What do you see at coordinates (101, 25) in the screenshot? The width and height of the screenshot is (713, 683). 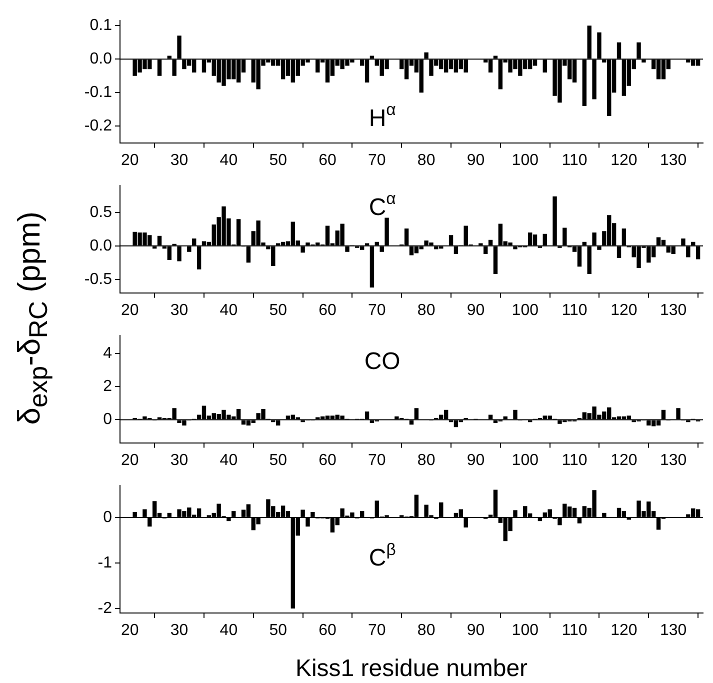 I see `y-tick-label: 0.1` at bounding box center [101, 25].